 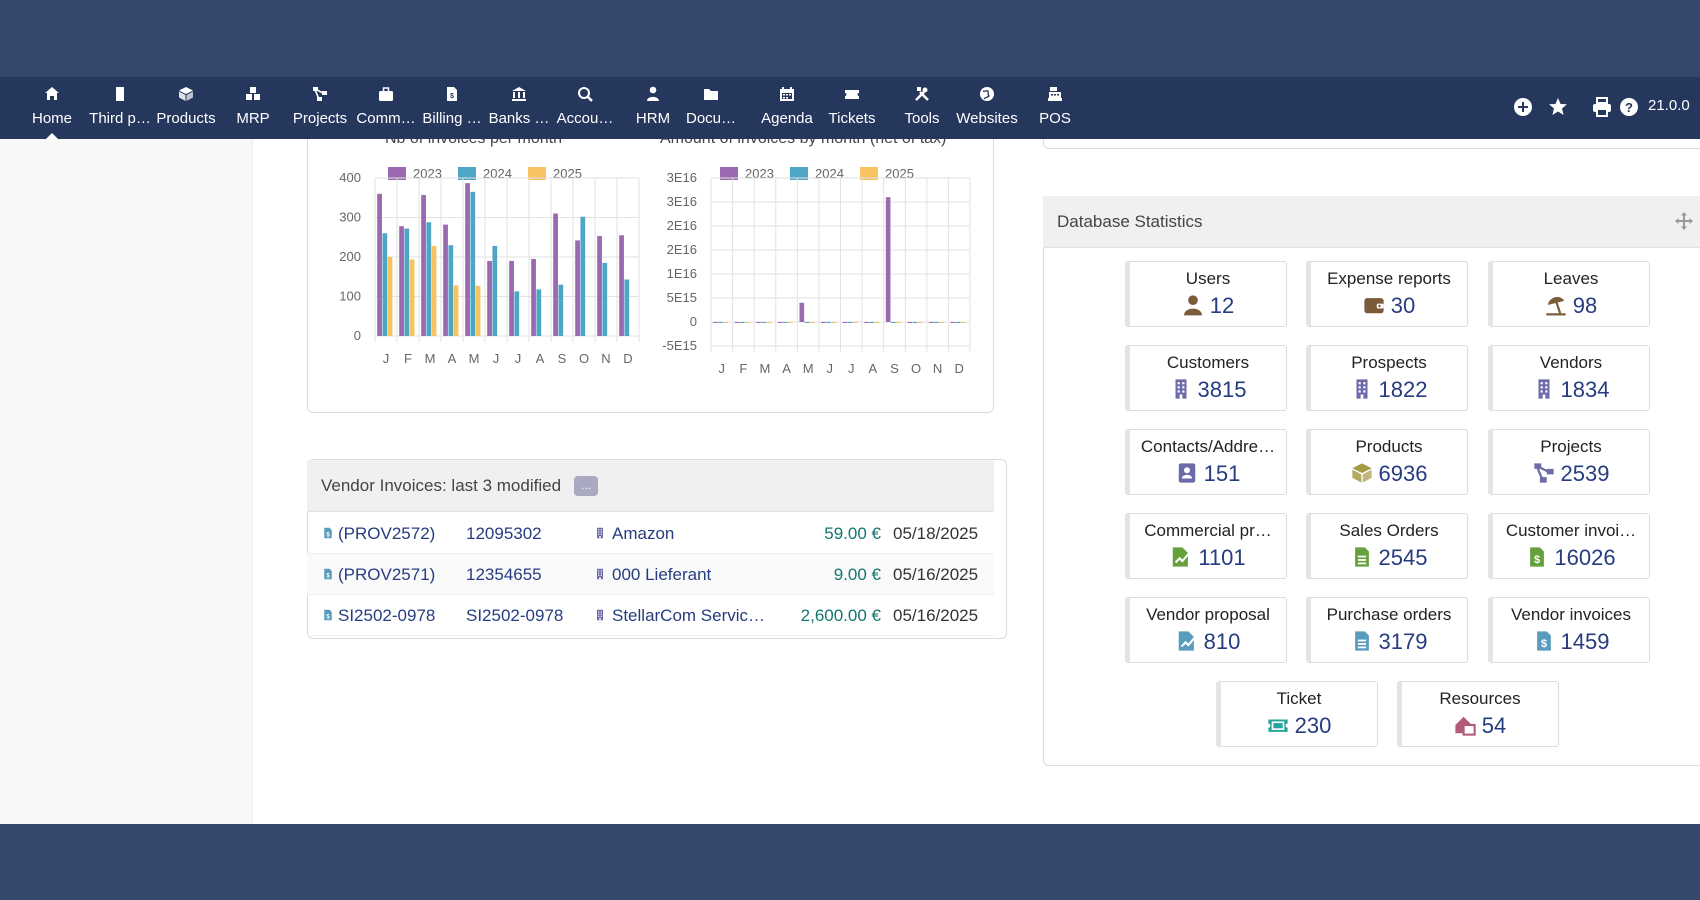 What do you see at coordinates (386, 96) in the screenshot?
I see `suitcase-icon` at bounding box center [386, 96].